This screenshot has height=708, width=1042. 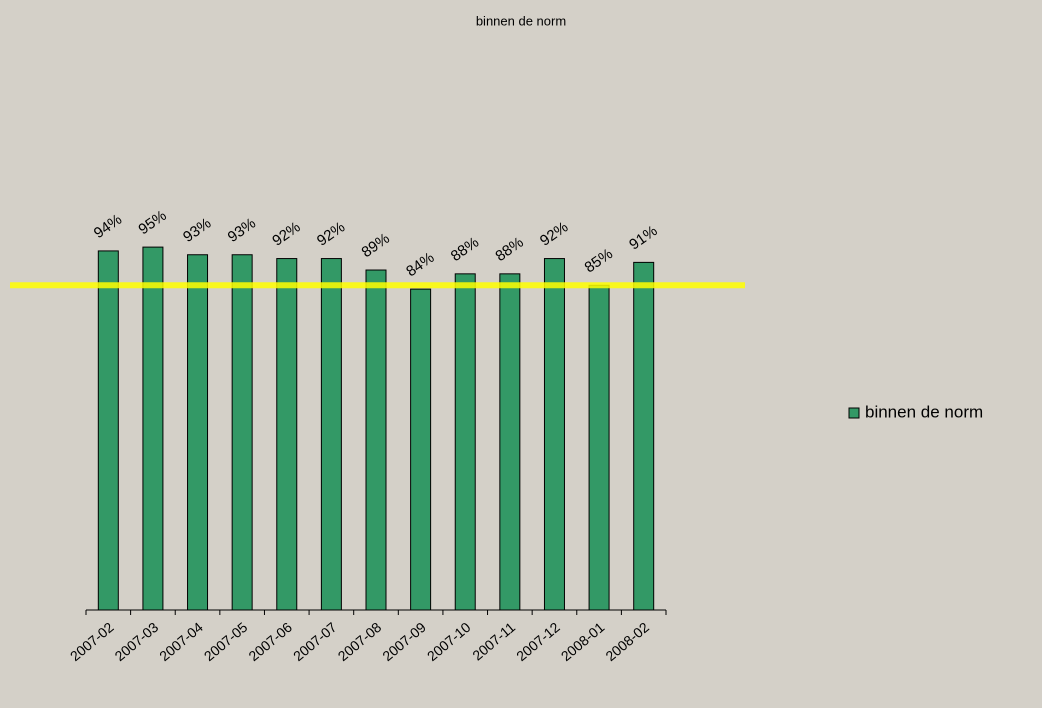 What do you see at coordinates (924, 411) in the screenshot?
I see `legend-label: binnen de norm` at bounding box center [924, 411].